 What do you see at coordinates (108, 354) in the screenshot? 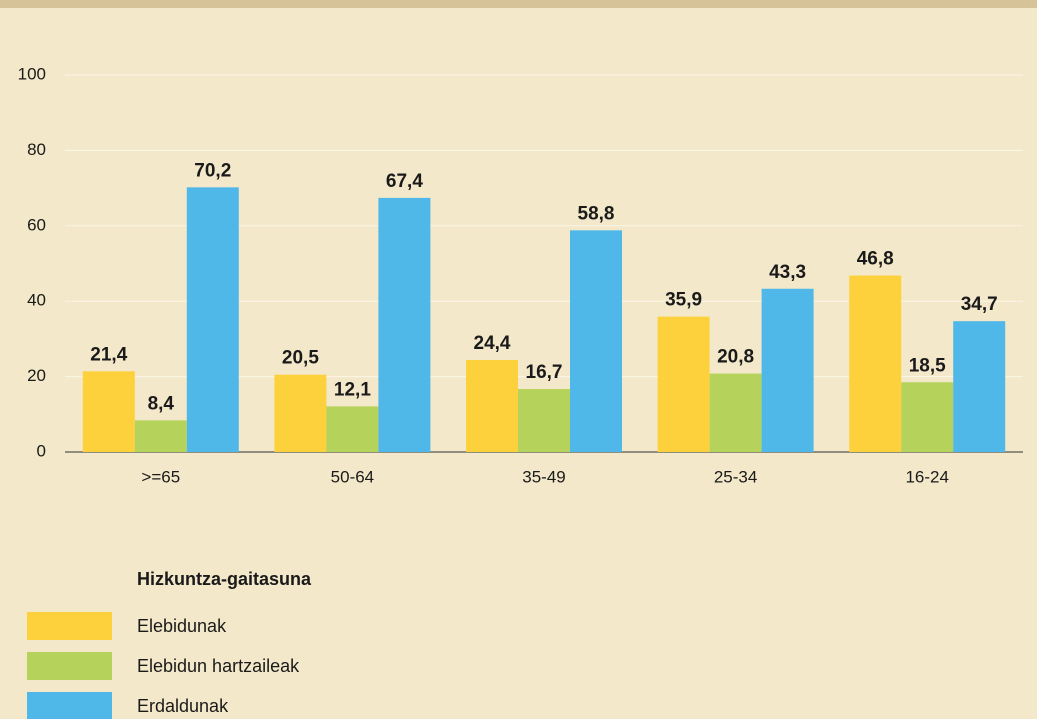
I see `value-label: 21,4` at bounding box center [108, 354].